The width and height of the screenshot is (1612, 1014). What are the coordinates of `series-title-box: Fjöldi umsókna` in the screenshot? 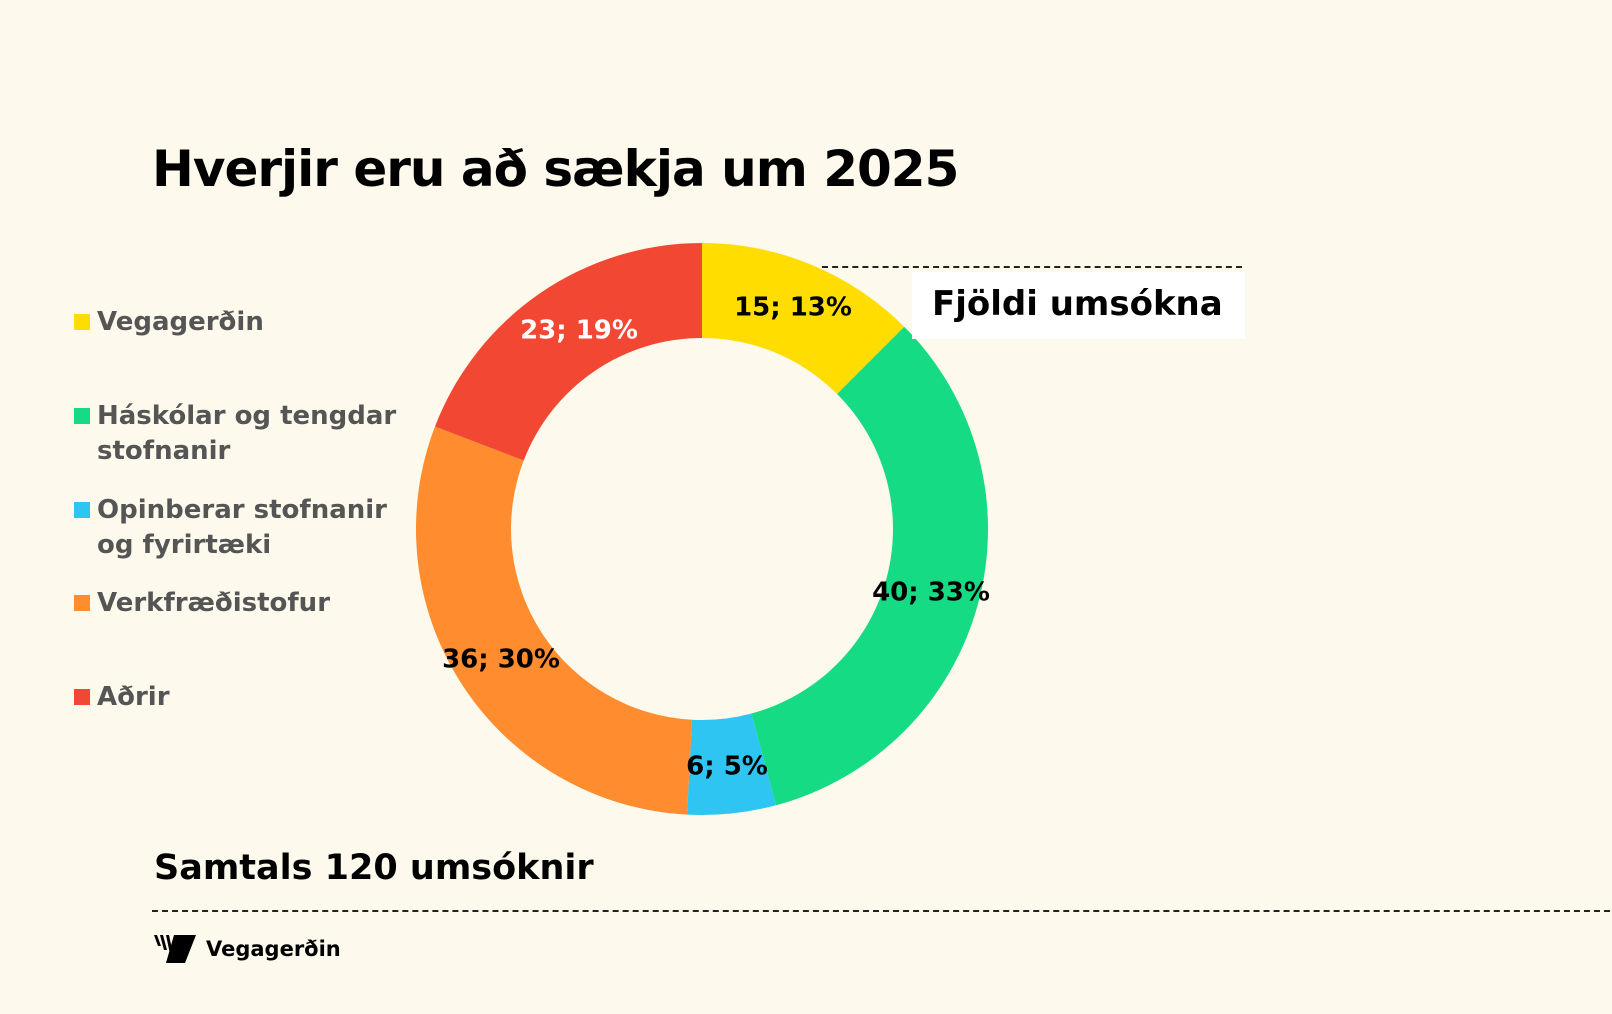 It's located at (1078, 305).